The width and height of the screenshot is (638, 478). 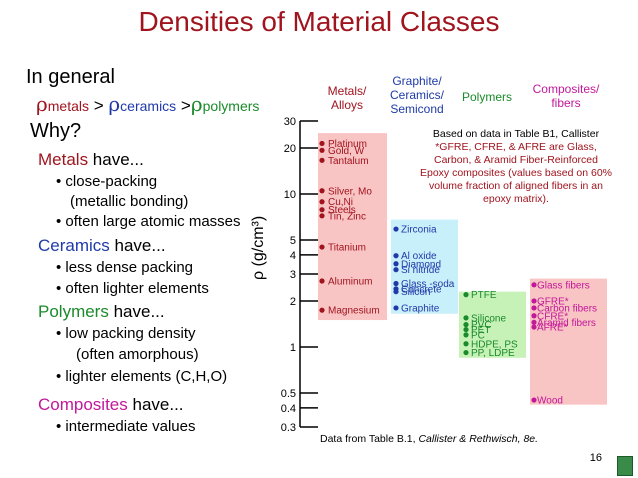 What do you see at coordinates (63, 159) in the screenshot?
I see `metals-word: Metals` at bounding box center [63, 159].